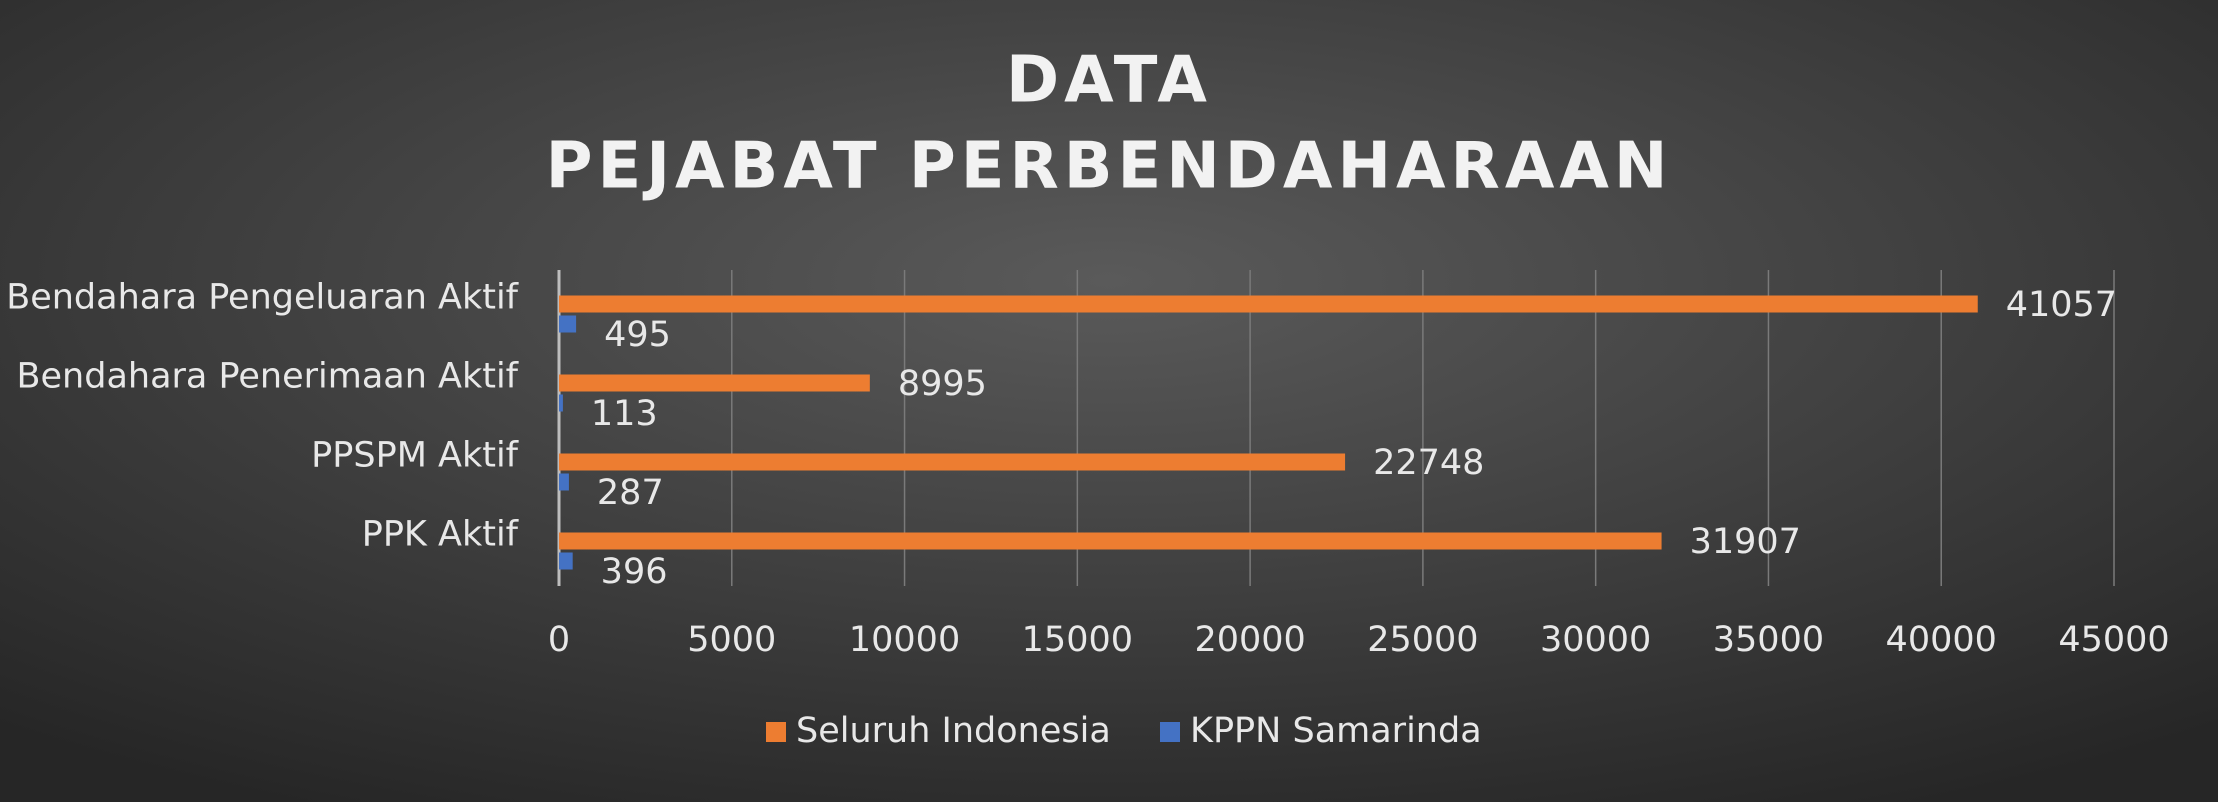 This screenshot has width=2218, height=802. What do you see at coordinates (440, 535) in the screenshot?
I see `y-tick-label: PPK Aktif` at bounding box center [440, 535].